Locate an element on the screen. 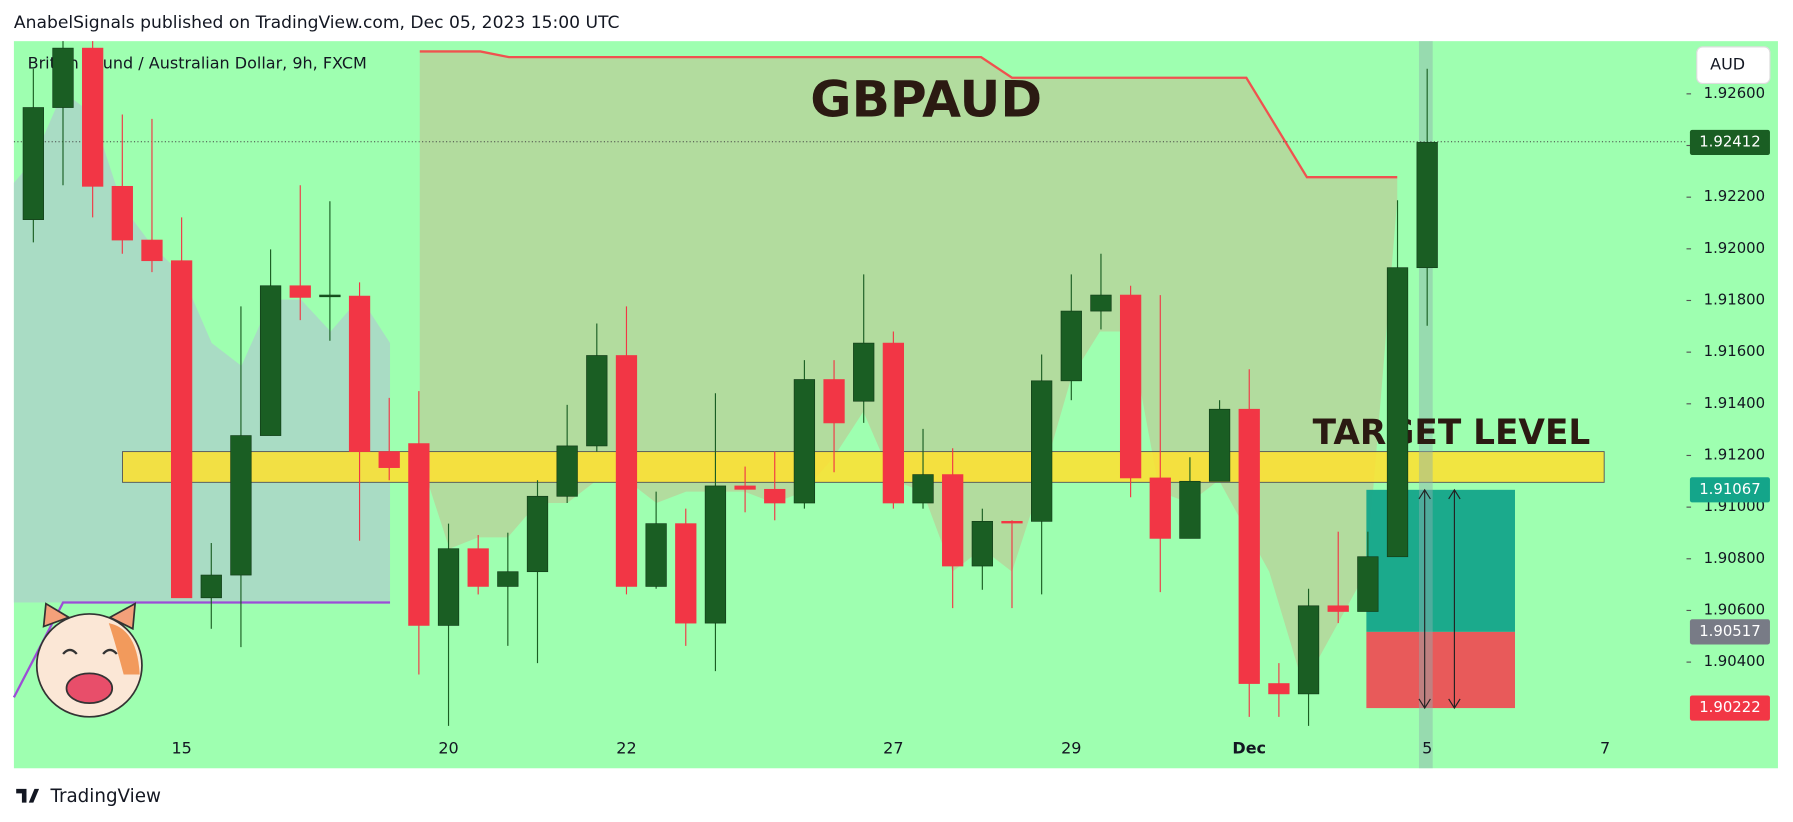  y-tick-label: 1.92200 is located at coordinates (1734, 196).